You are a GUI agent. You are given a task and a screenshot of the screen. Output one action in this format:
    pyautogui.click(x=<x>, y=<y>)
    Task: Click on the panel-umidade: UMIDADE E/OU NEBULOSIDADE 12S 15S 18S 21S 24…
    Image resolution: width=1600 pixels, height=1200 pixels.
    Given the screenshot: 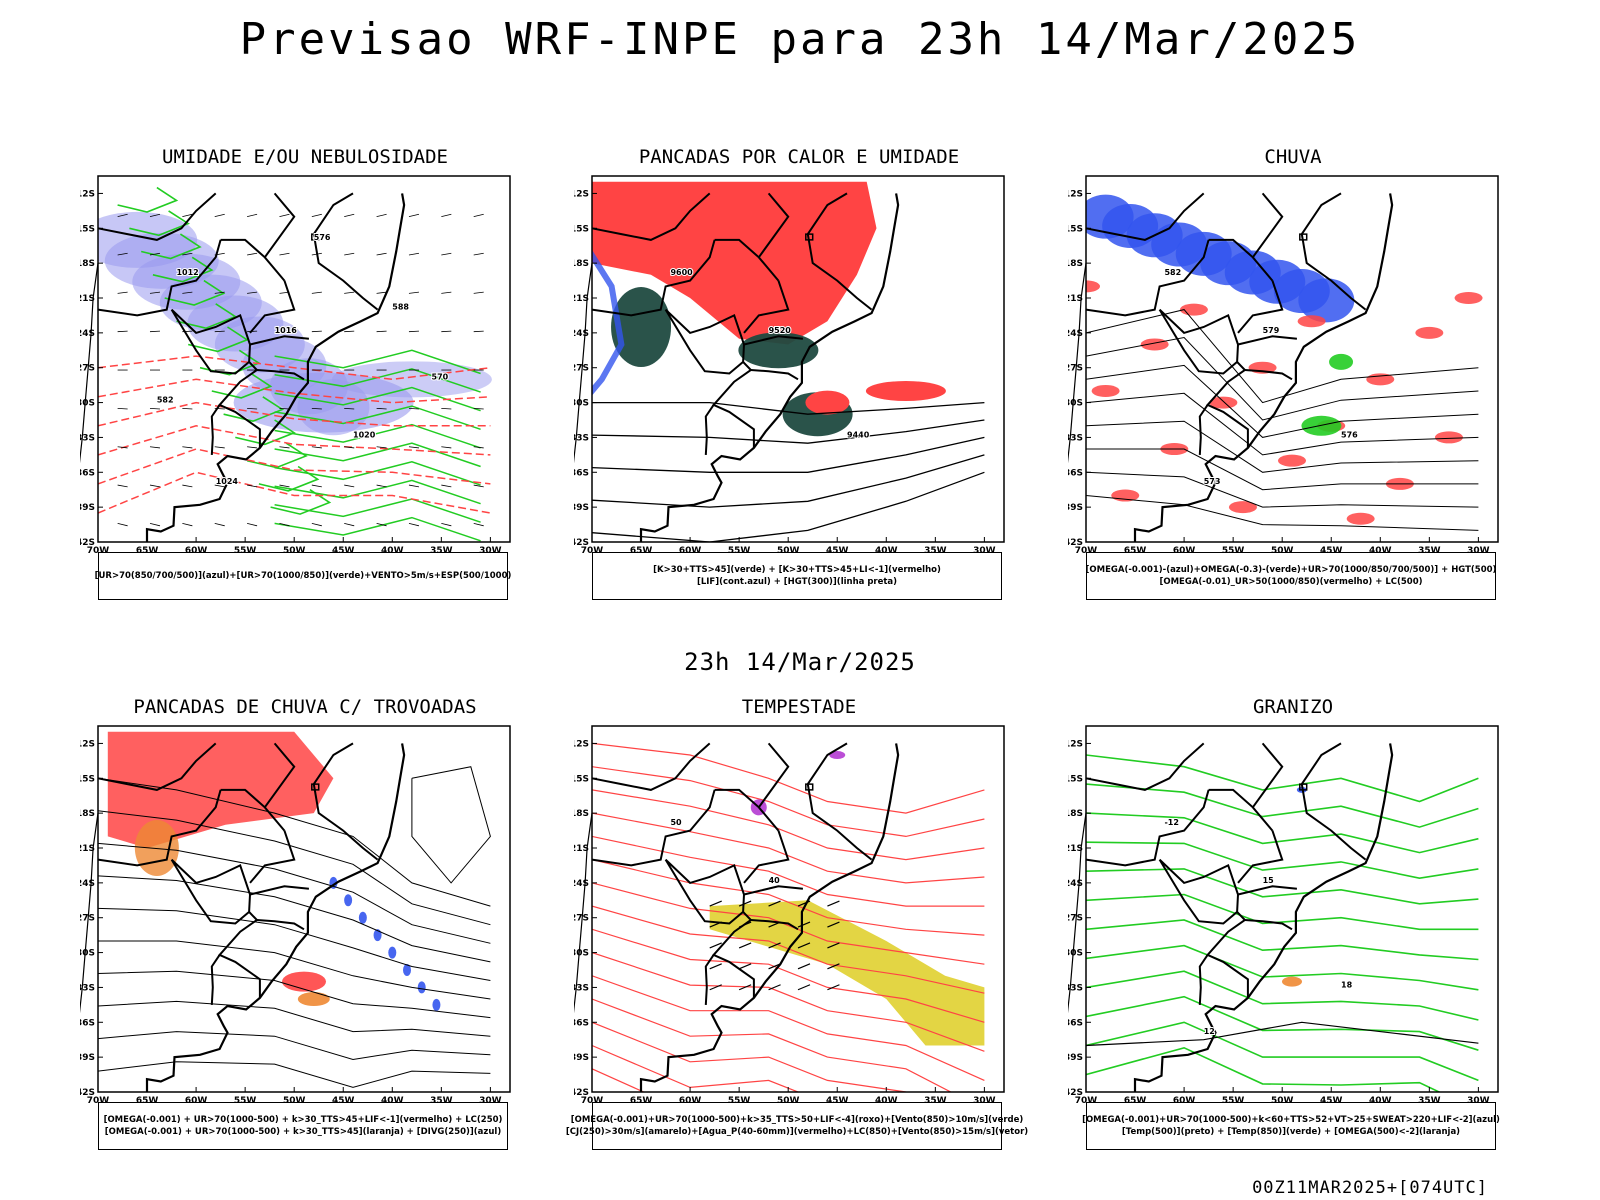 What is the action you would take?
    pyautogui.click(x=305, y=386)
    